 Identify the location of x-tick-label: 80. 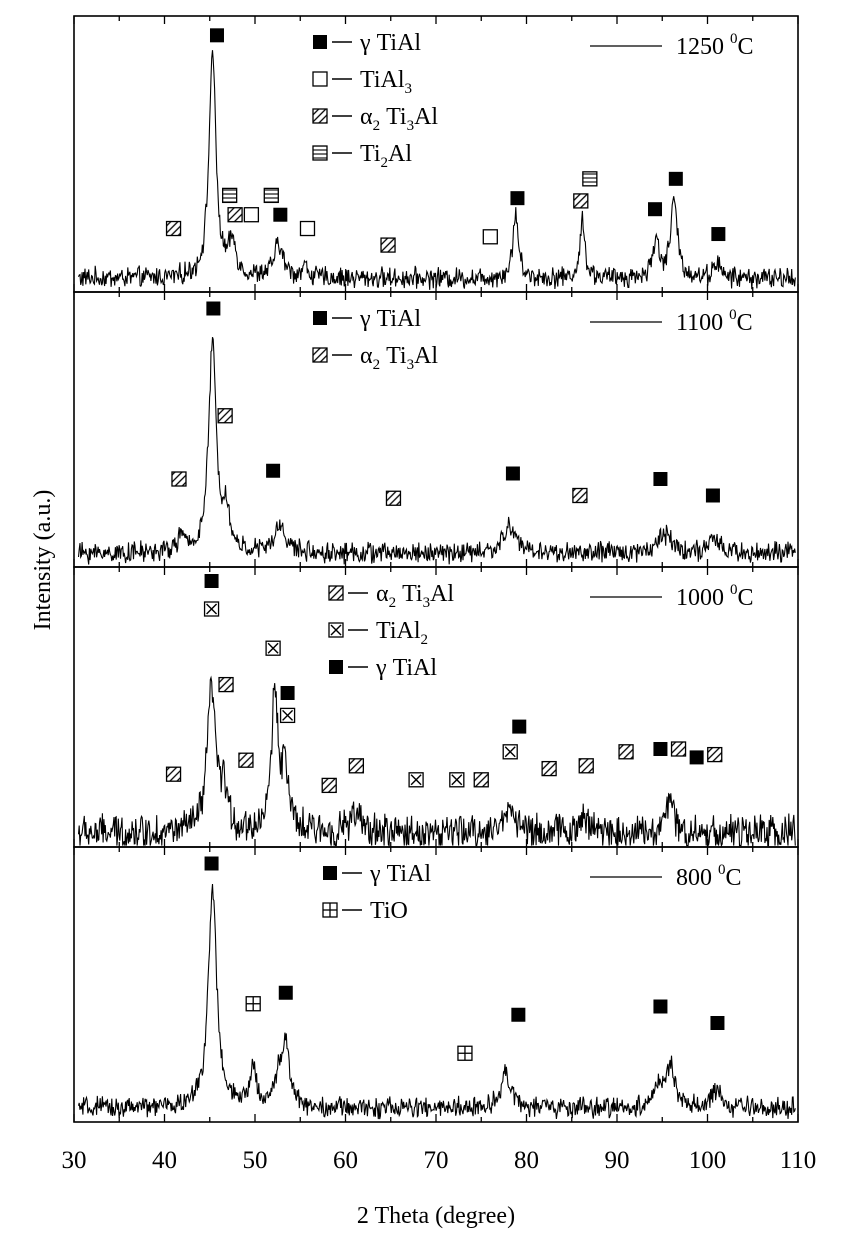
(526, 1160).